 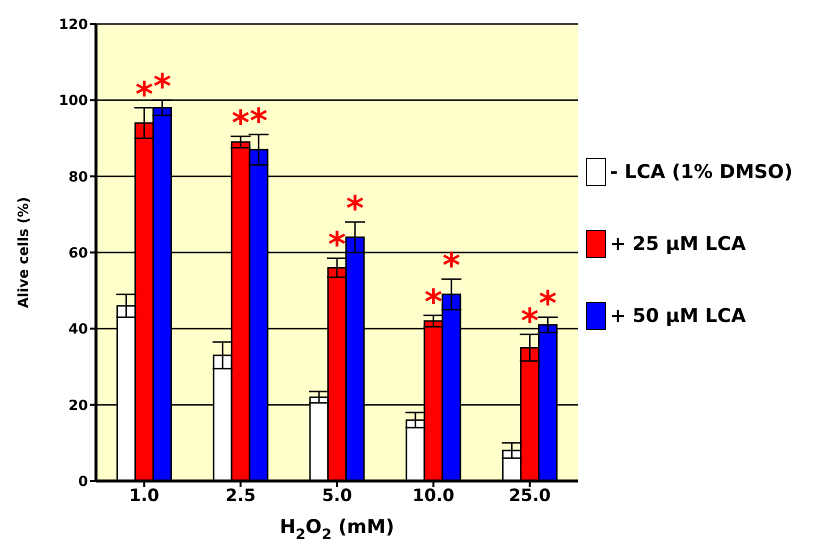 I want to click on y-tick-label: 60, so click(x=78, y=253).